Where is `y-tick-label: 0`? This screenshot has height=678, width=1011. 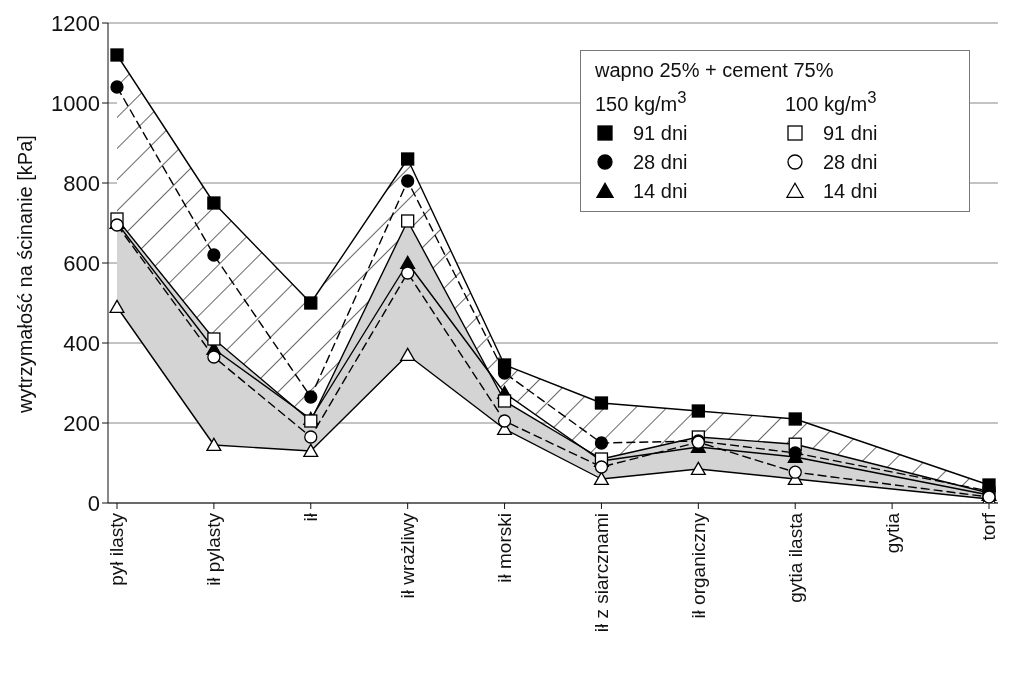
y-tick-label: 0 is located at coordinates (93, 503).